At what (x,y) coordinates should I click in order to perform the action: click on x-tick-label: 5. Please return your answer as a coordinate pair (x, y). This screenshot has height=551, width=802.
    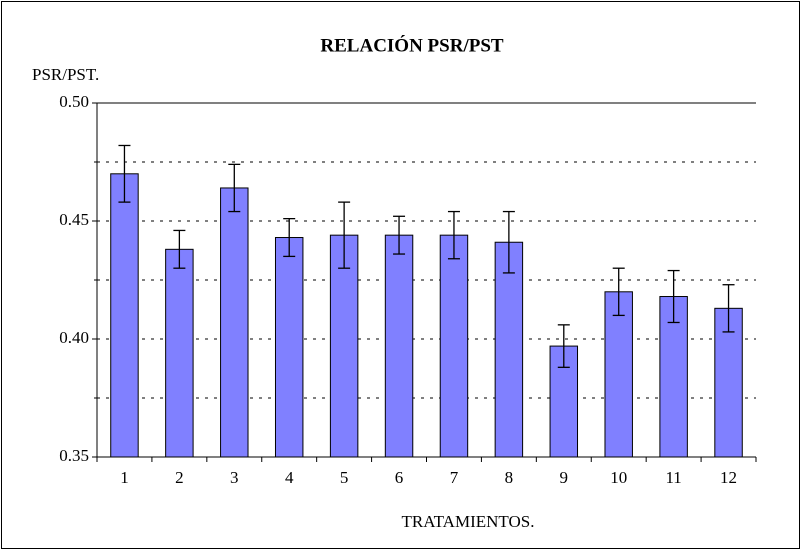
    Looking at the image, I should click on (344, 477).